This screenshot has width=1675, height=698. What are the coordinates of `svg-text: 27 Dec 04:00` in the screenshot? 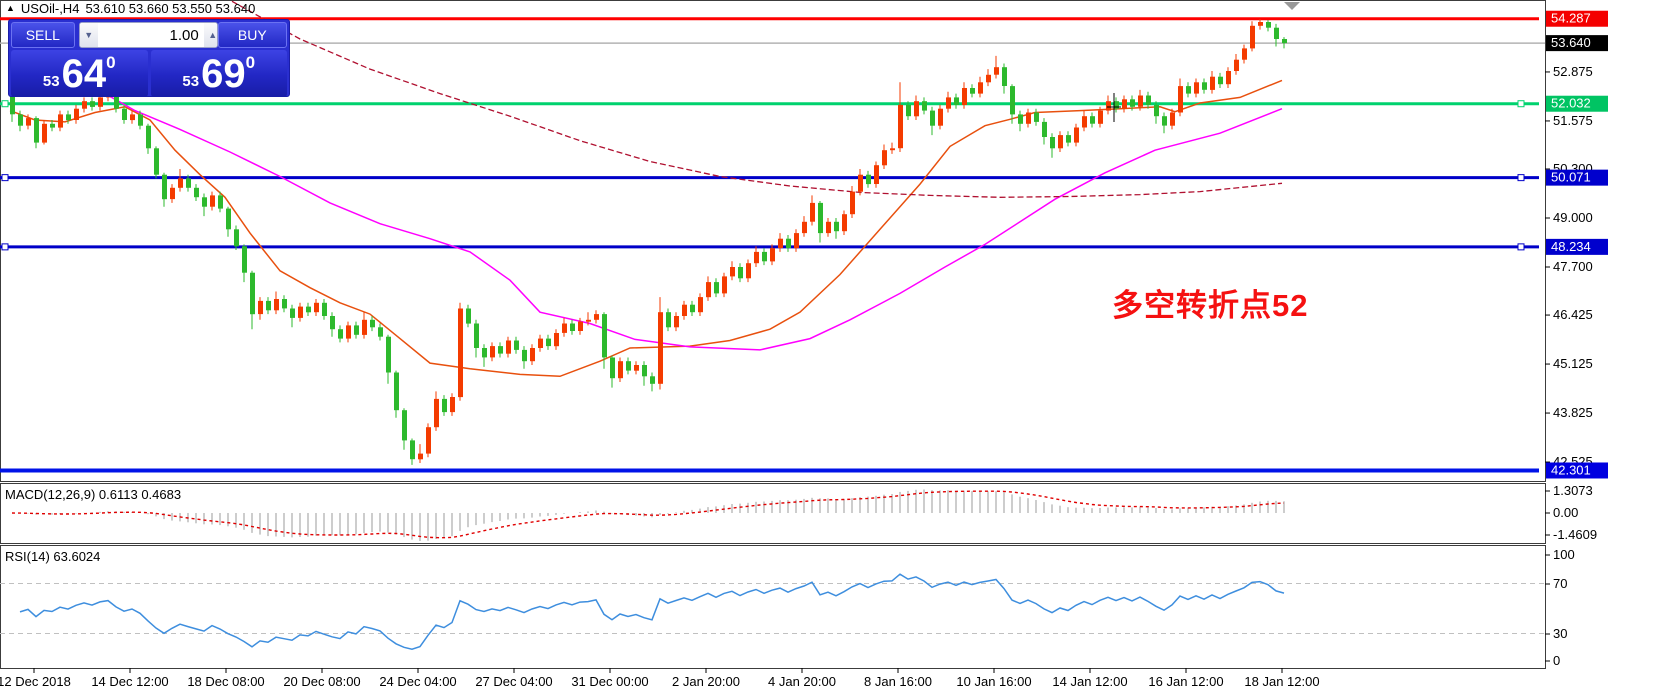 It's located at (513, 681).